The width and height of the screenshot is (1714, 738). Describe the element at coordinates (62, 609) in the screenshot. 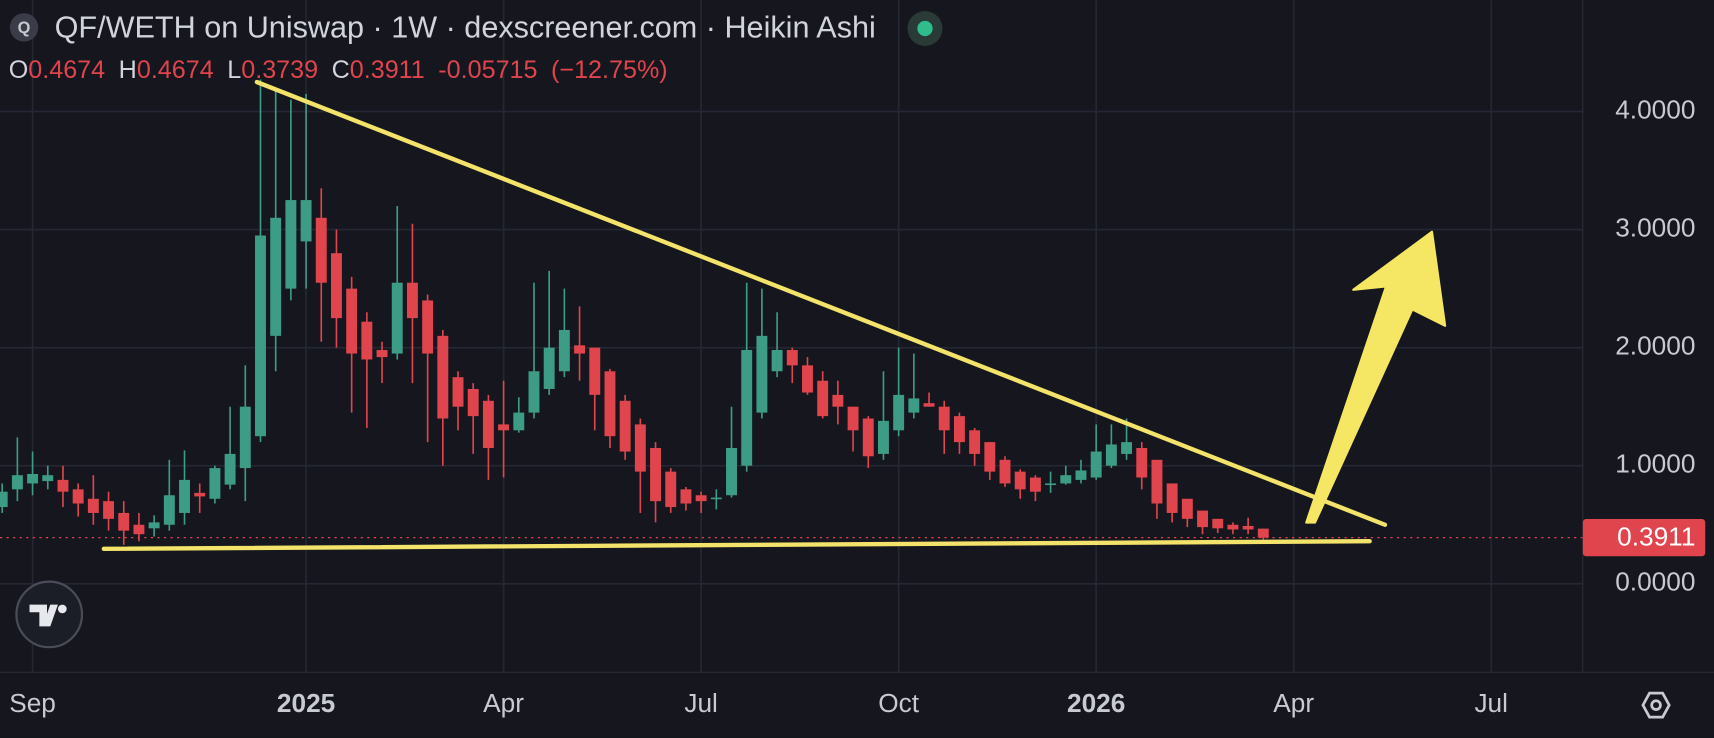

I see `logo-dot` at that location.